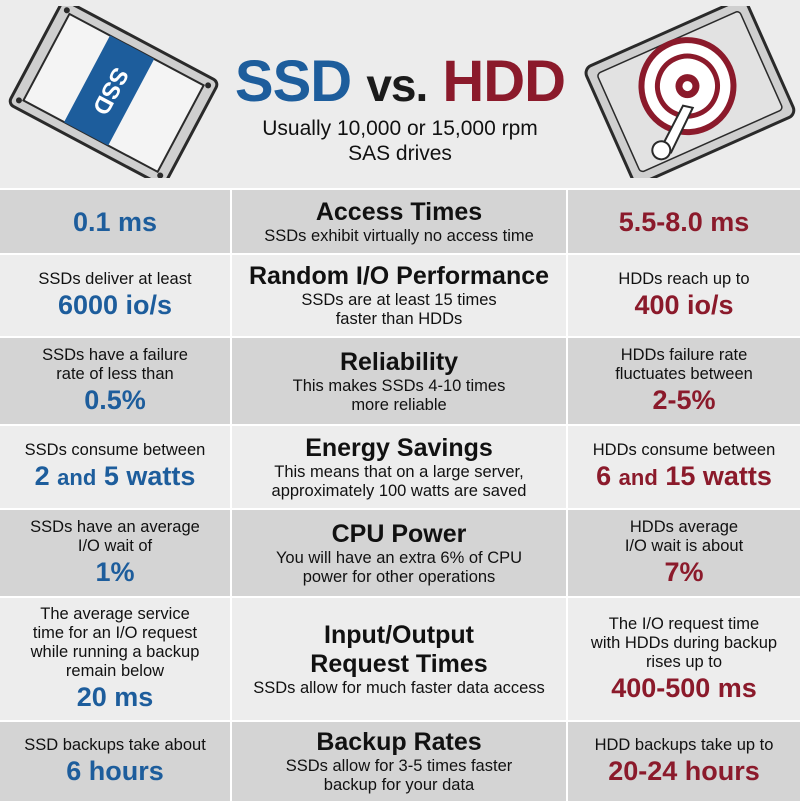 Image resolution: width=800 pixels, height=801 pixels. Describe the element at coordinates (115, 400) in the screenshot. I see `ssd-value: 0.5%` at that location.